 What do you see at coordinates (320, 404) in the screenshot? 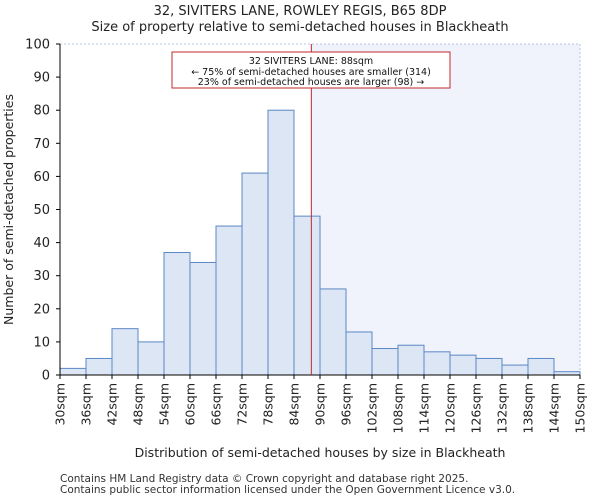
I see `x-tick-label: 90sqm` at bounding box center [320, 404].